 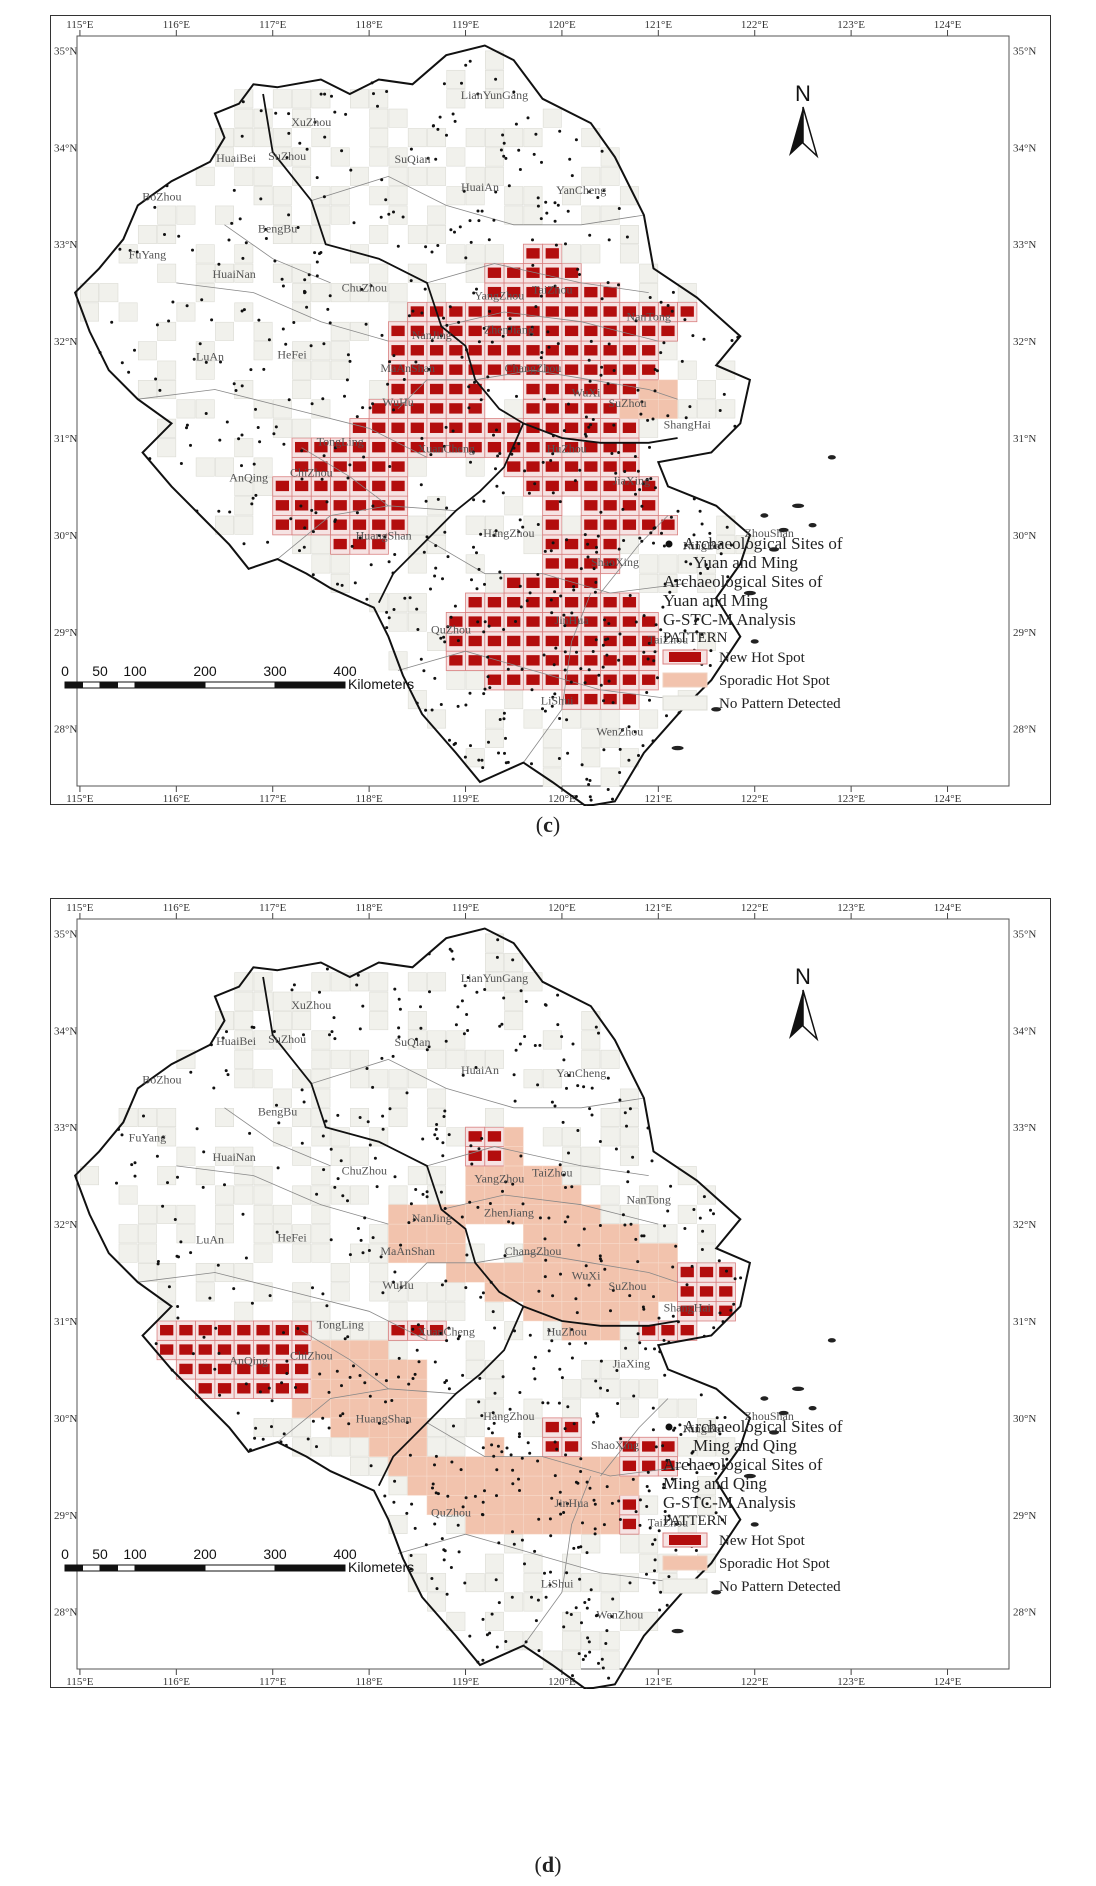 I want to click on city-label: BengBu, so click(x=277, y=1112).